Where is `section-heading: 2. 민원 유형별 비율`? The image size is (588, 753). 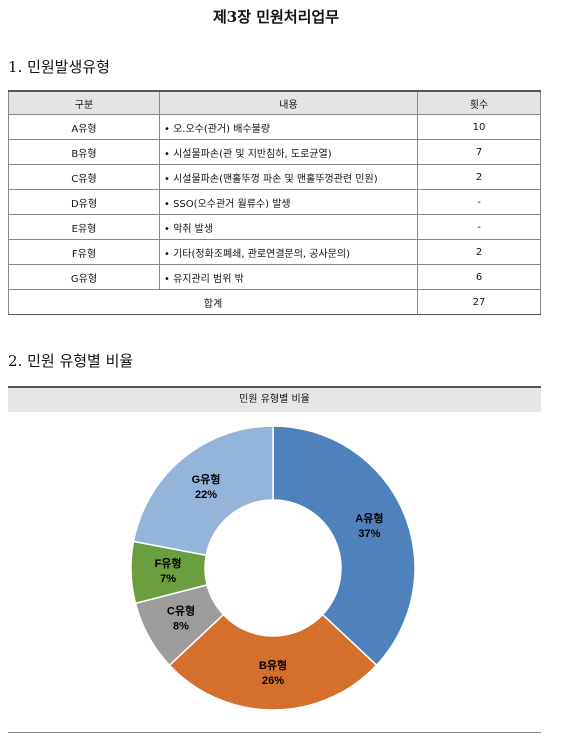 section-heading: 2. 민원 유형별 비율 is located at coordinates (71, 361).